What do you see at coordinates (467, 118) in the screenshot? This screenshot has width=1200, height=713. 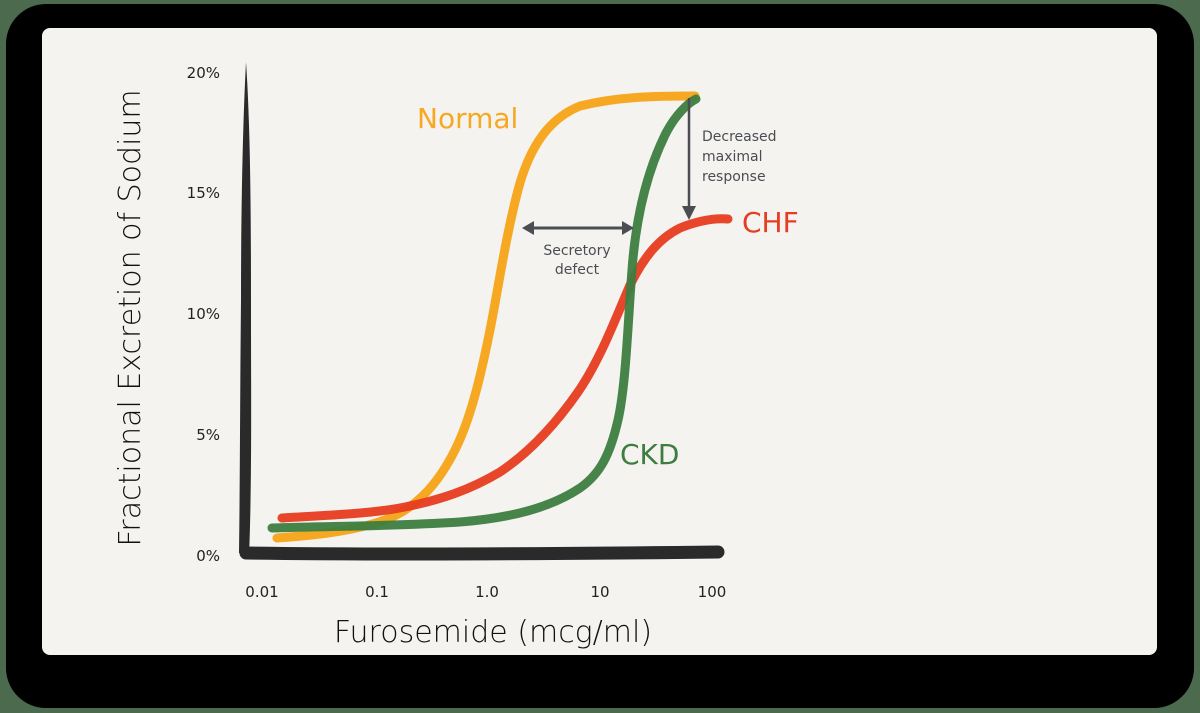 I see `label-normal: Normal` at bounding box center [467, 118].